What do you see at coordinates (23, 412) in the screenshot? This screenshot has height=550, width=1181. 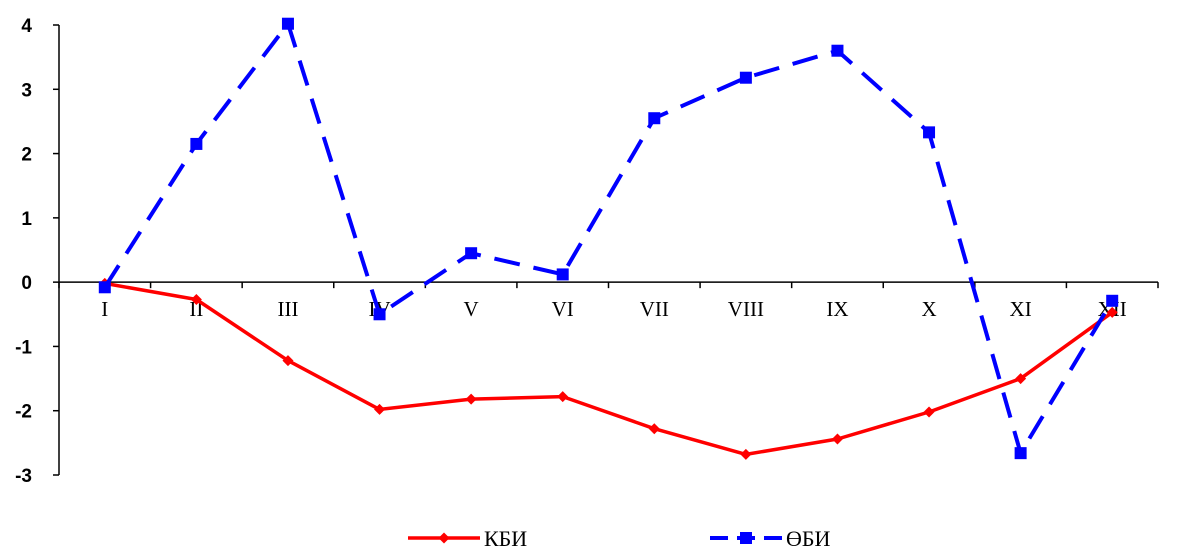 I see `y-tick-label: -2` at bounding box center [23, 412].